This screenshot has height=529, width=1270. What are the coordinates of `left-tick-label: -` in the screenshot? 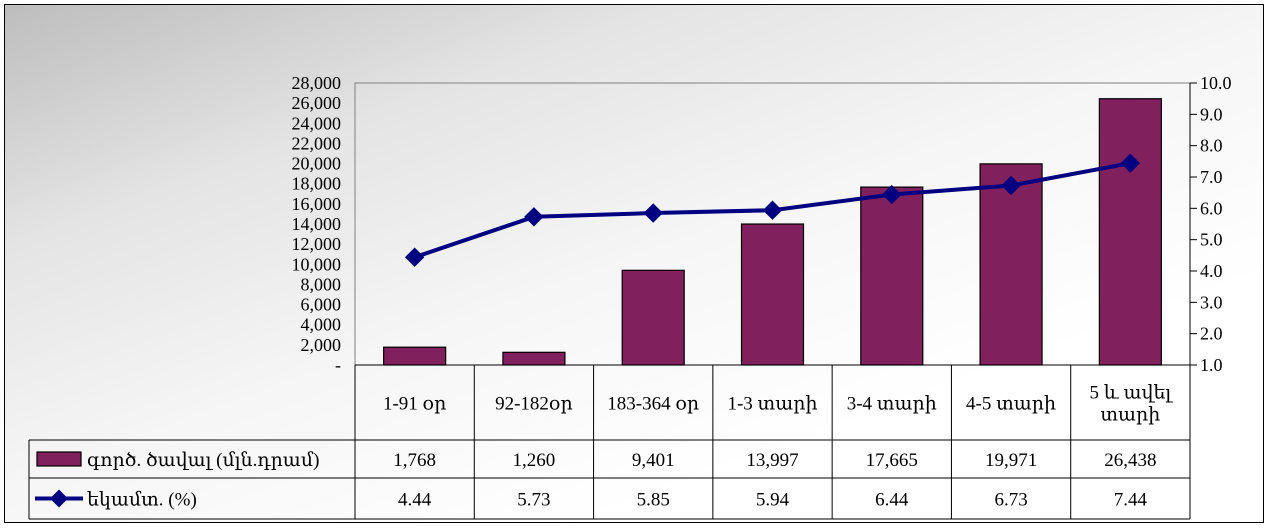 It's located at (338, 365).